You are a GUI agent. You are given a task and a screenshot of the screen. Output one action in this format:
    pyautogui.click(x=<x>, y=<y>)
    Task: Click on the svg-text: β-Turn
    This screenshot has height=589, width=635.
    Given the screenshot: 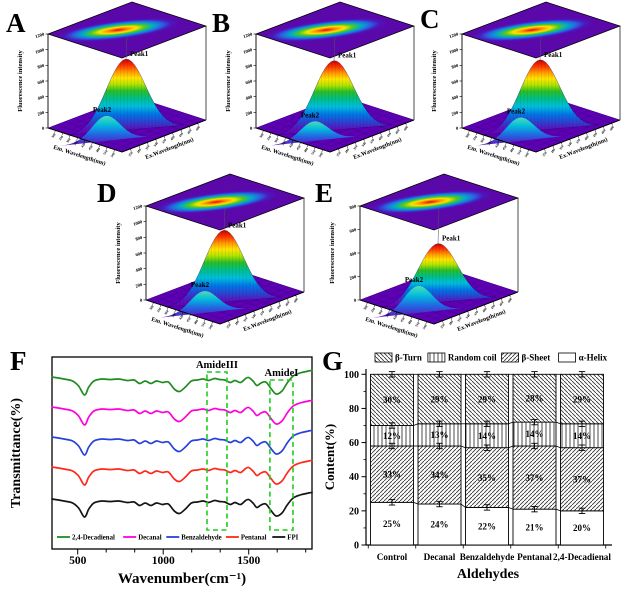 What is the action you would take?
    pyautogui.click(x=408, y=358)
    